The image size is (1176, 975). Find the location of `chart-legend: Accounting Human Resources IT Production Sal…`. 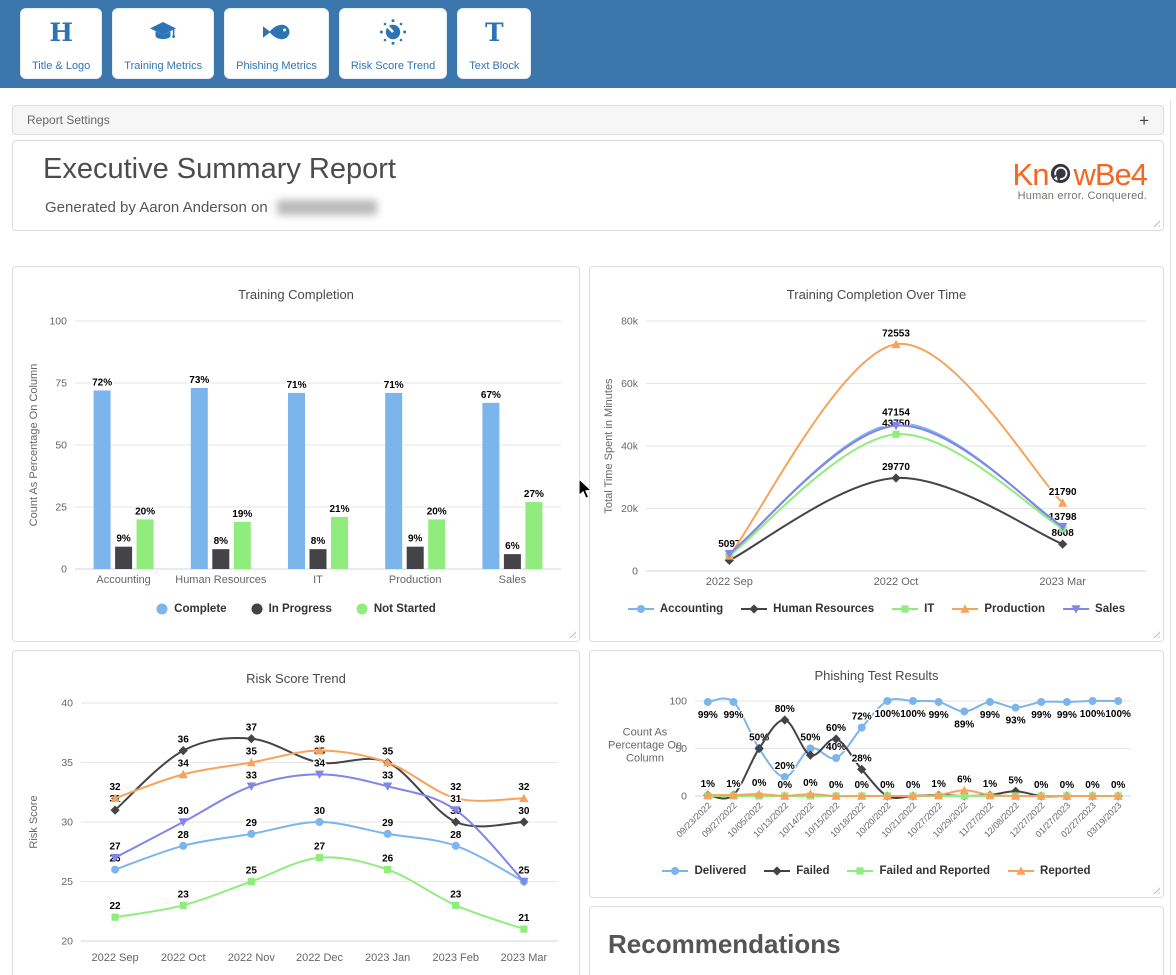

chart-legend: Accounting Human Resources IT Production Sal… is located at coordinates (876, 609).